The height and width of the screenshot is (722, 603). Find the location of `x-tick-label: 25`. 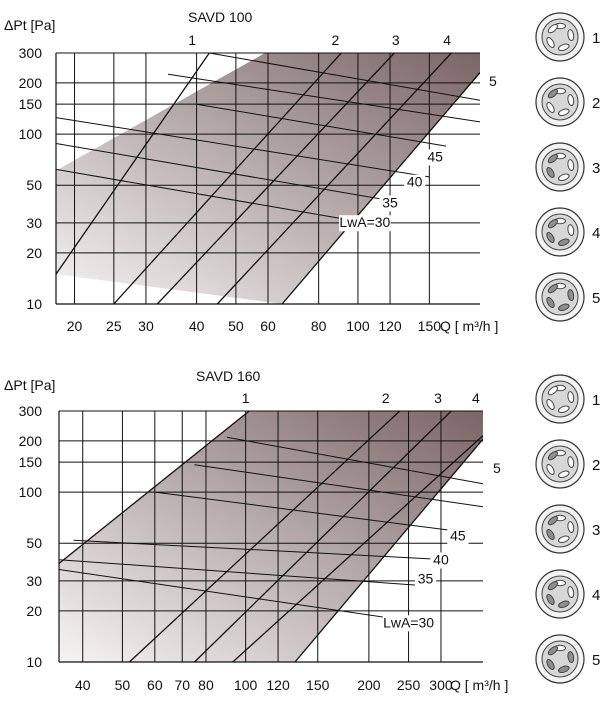

x-tick-label: 25 is located at coordinates (114, 326).